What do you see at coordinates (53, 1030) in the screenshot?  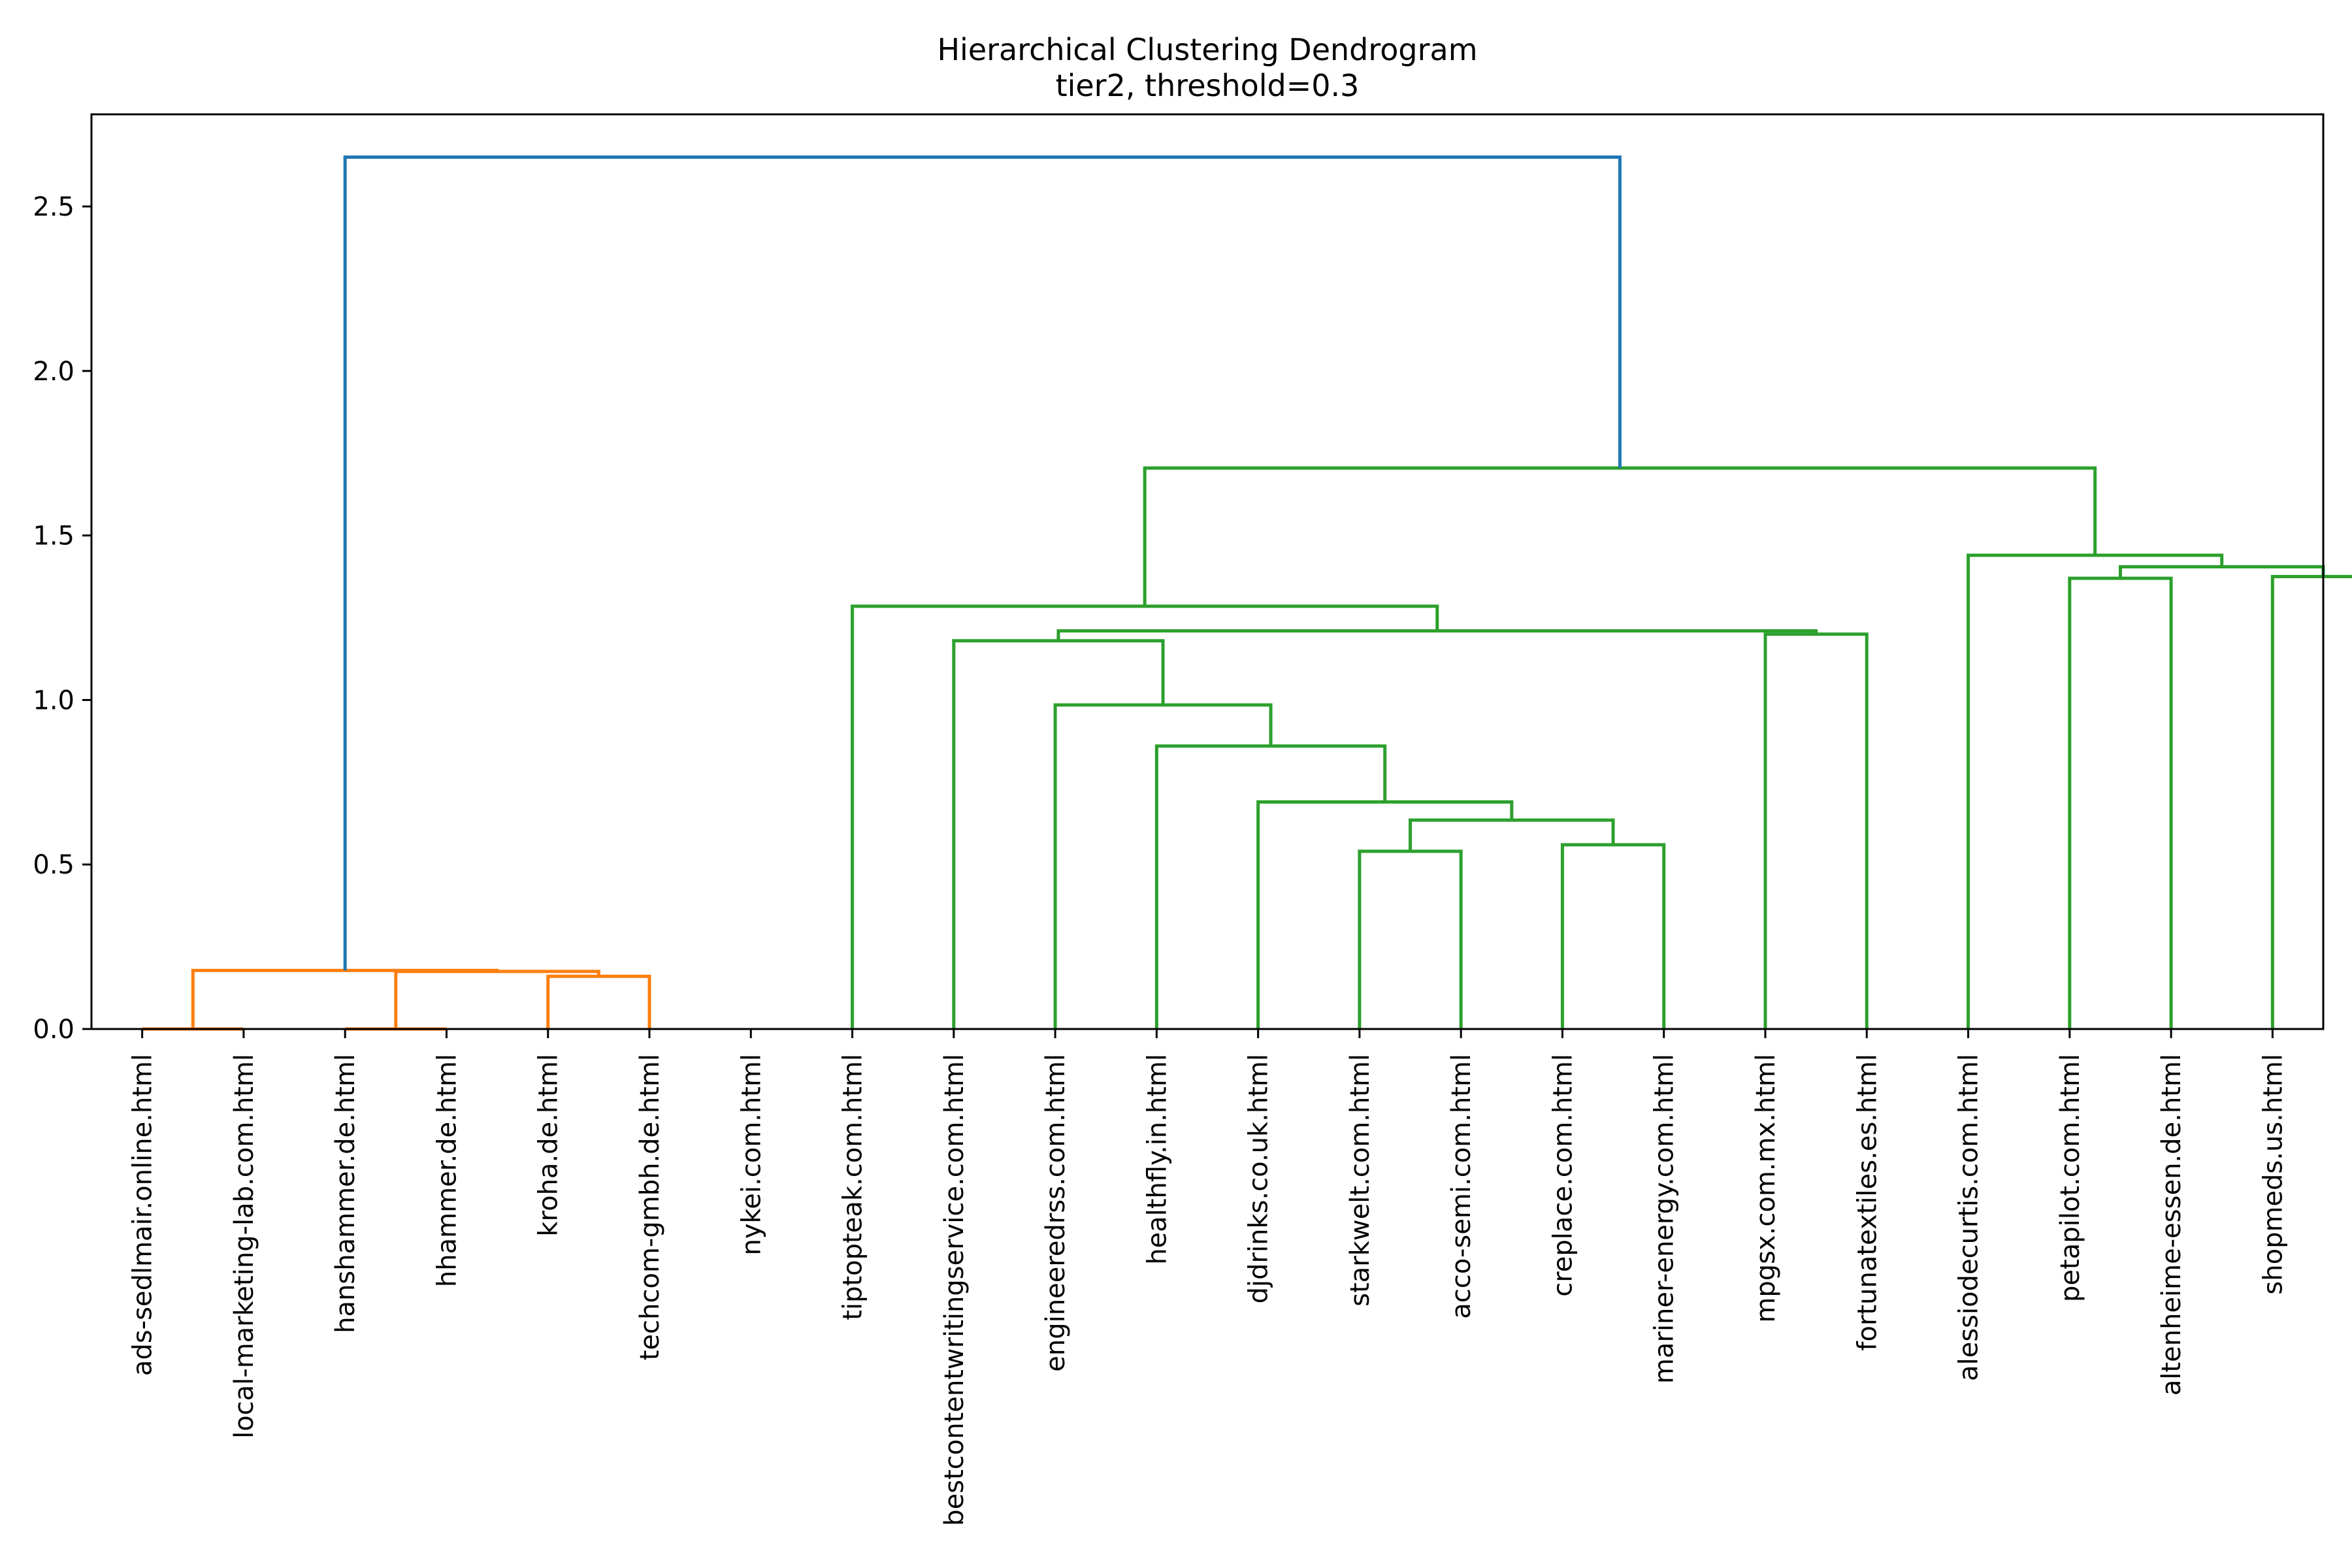 I see `y-tick-label: 0.0` at bounding box center [53, 1030].